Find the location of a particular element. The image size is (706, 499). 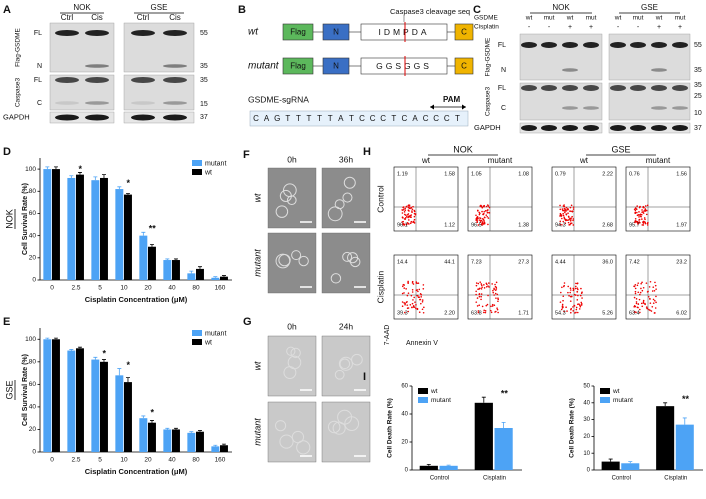

size-marker: 10 is located at coordinates (698, 113).